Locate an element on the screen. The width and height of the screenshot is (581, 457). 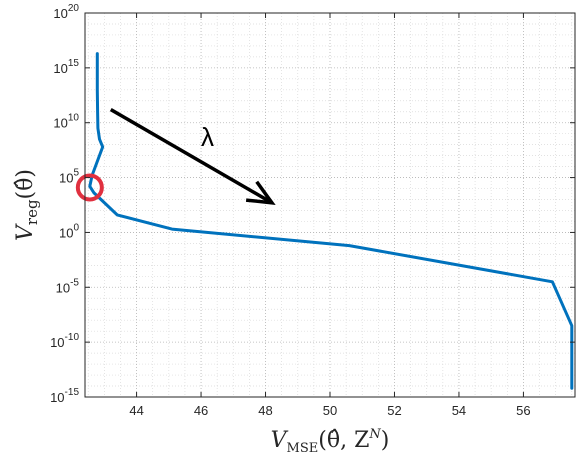
x-tick-label: 44 is located at coordinates (136, 410).